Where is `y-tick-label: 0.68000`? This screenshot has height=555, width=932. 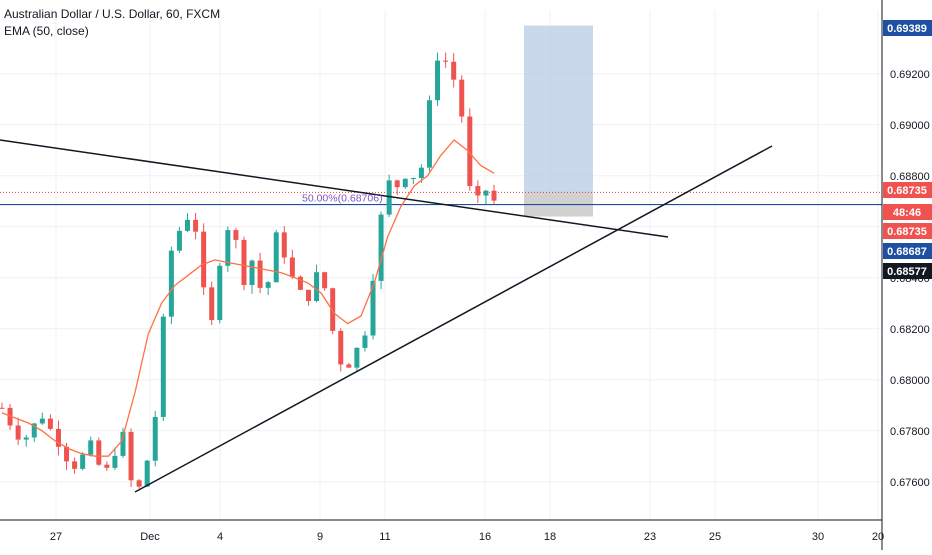
y-tick-label: 0.68000 is located at coordinates (910, 381).